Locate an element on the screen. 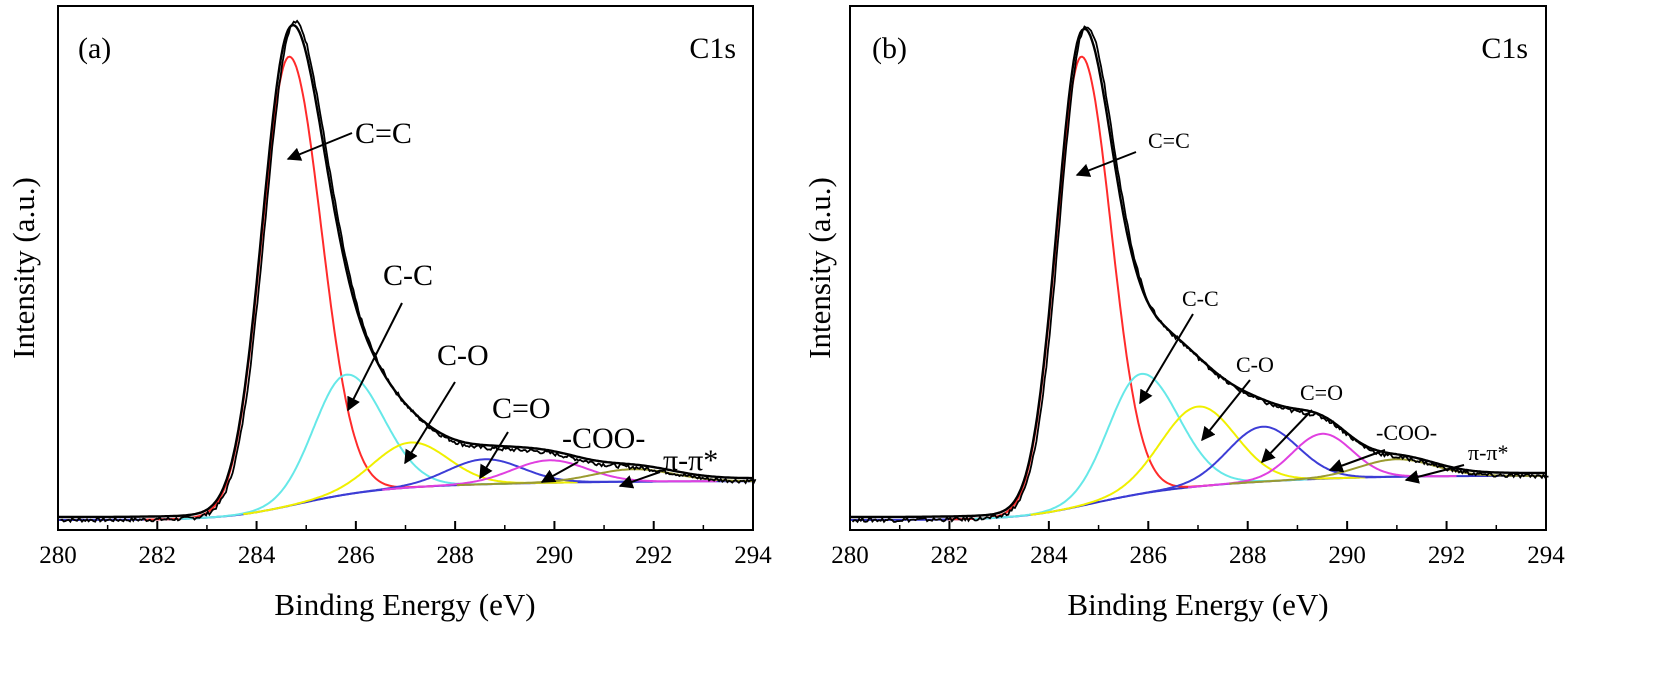  panel-b-region-label: C1s is located at coordinates (1504, 48).